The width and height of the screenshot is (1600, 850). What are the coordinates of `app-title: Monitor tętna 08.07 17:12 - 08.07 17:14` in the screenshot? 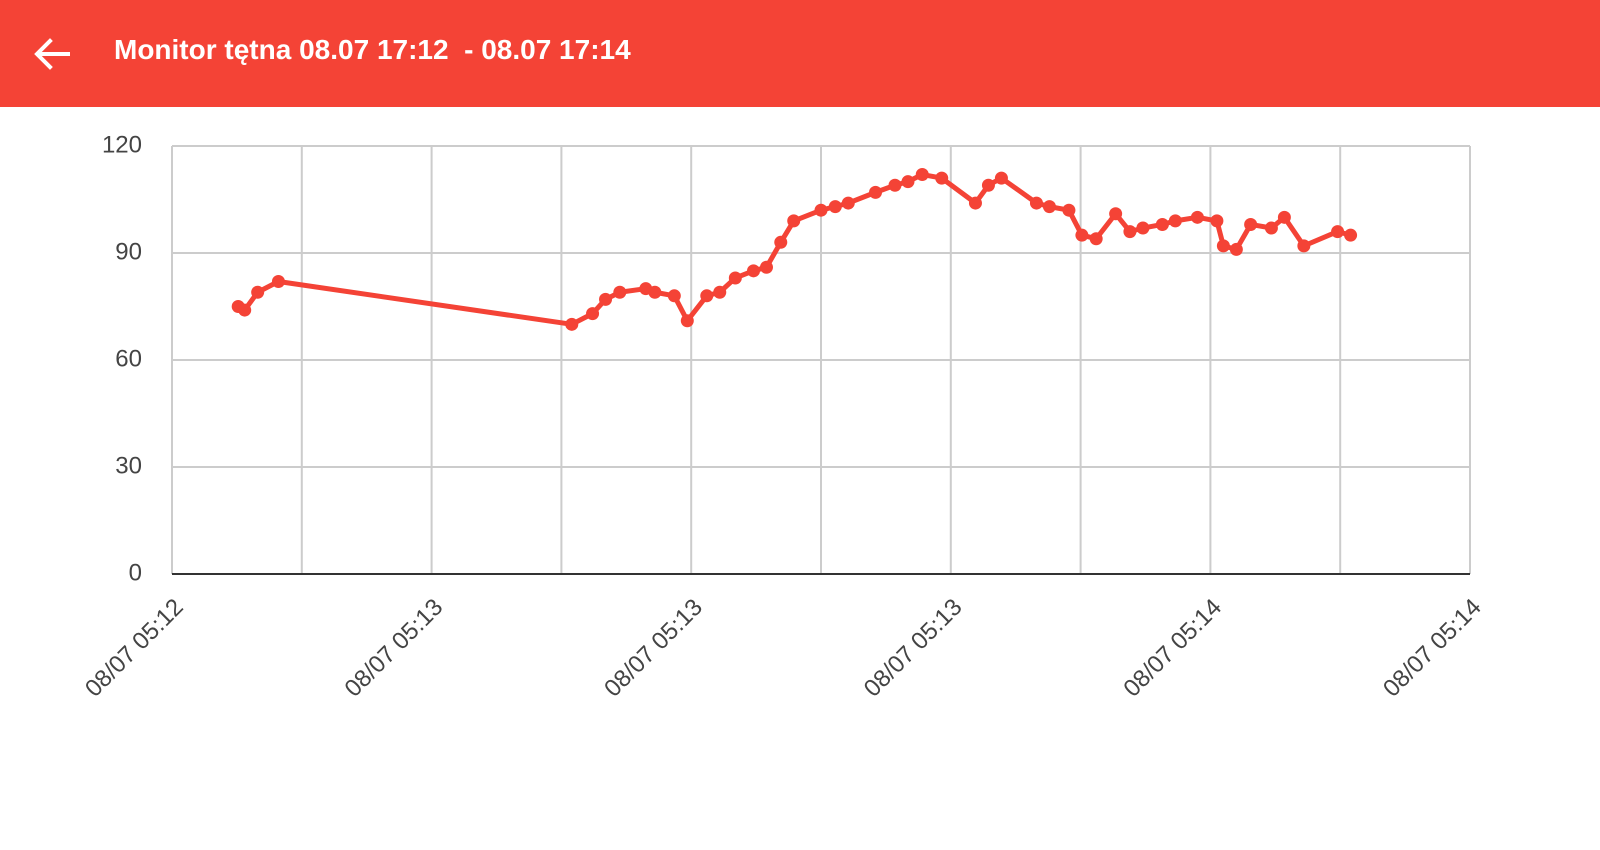 It's located at (372, 49).